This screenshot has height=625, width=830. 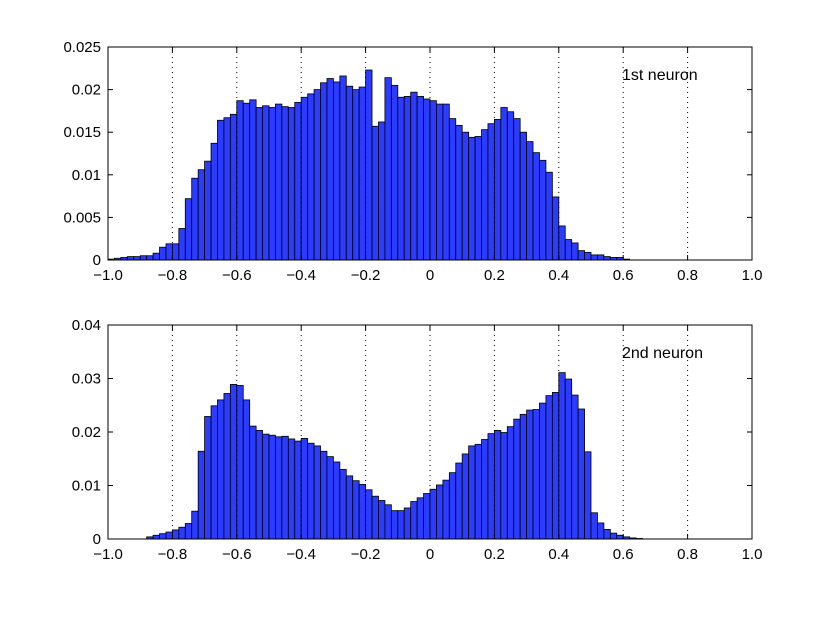 What do you see at coordinates (752, 275) in the screenshot?
I see `x-tick-label: 1.0` at bounding box center [752, 275].